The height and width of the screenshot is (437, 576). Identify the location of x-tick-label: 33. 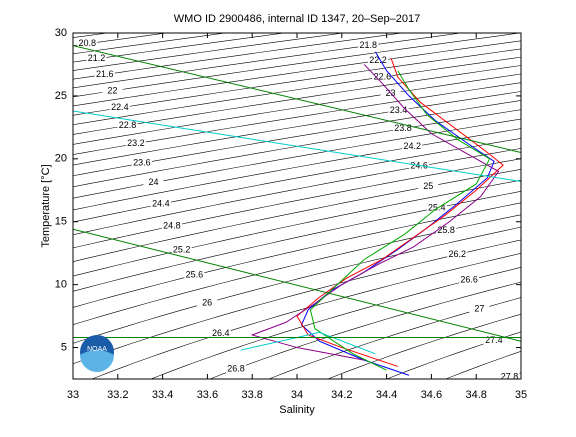
(73, 395).